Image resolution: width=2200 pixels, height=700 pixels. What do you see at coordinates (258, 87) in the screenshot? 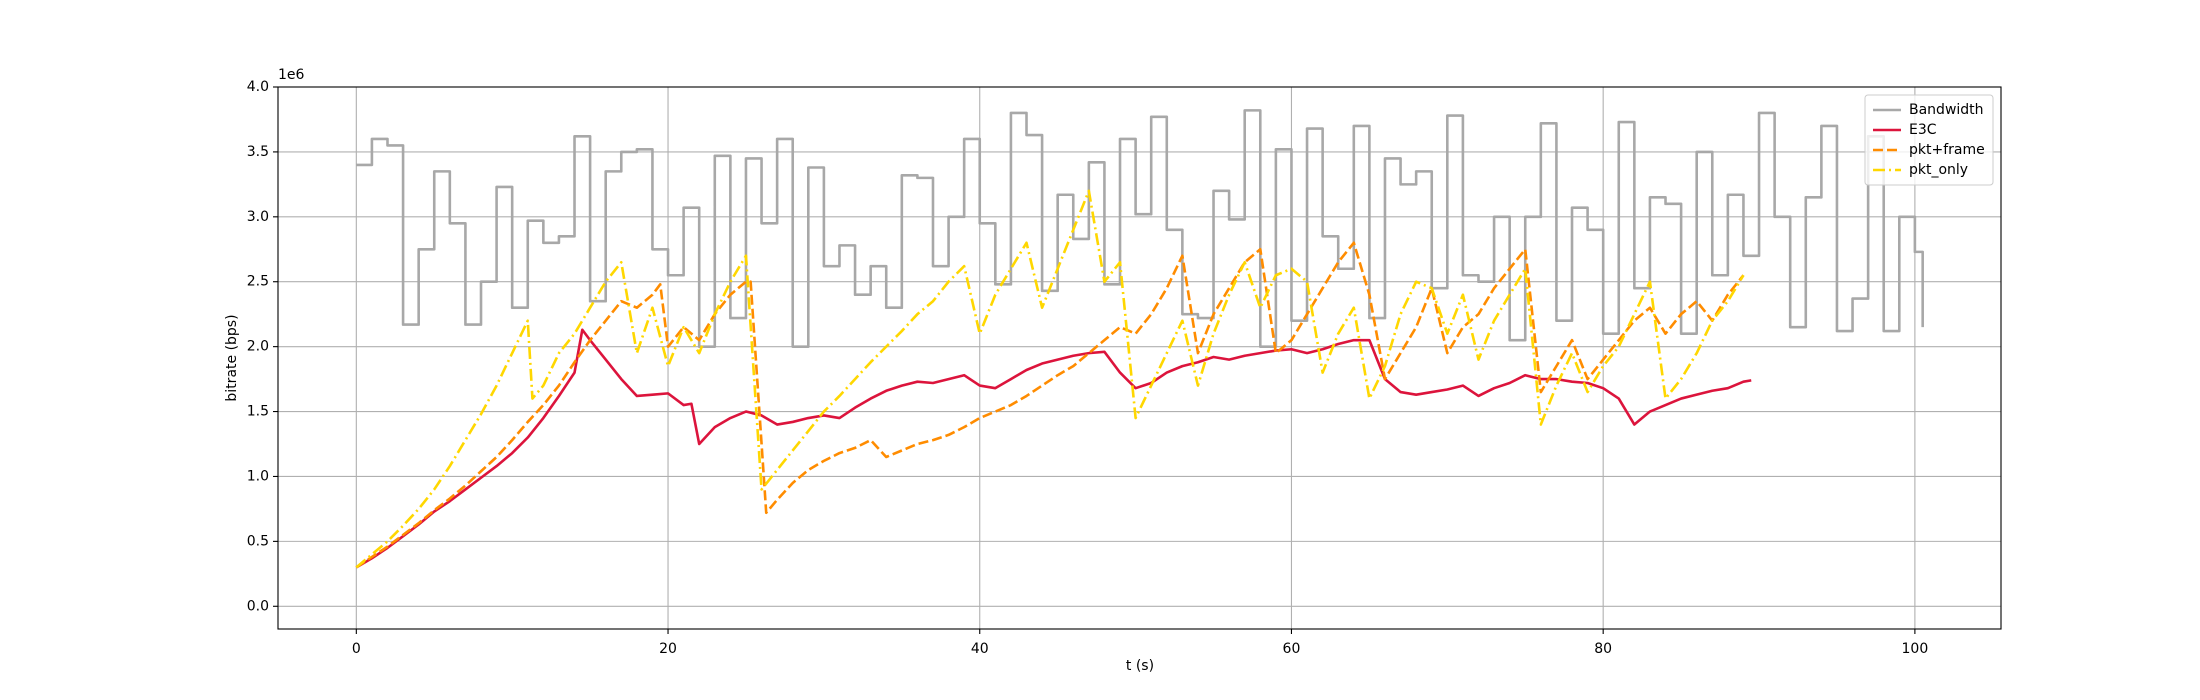
I see `y-tick-label: 4.0` at bounding box center [258, 87].